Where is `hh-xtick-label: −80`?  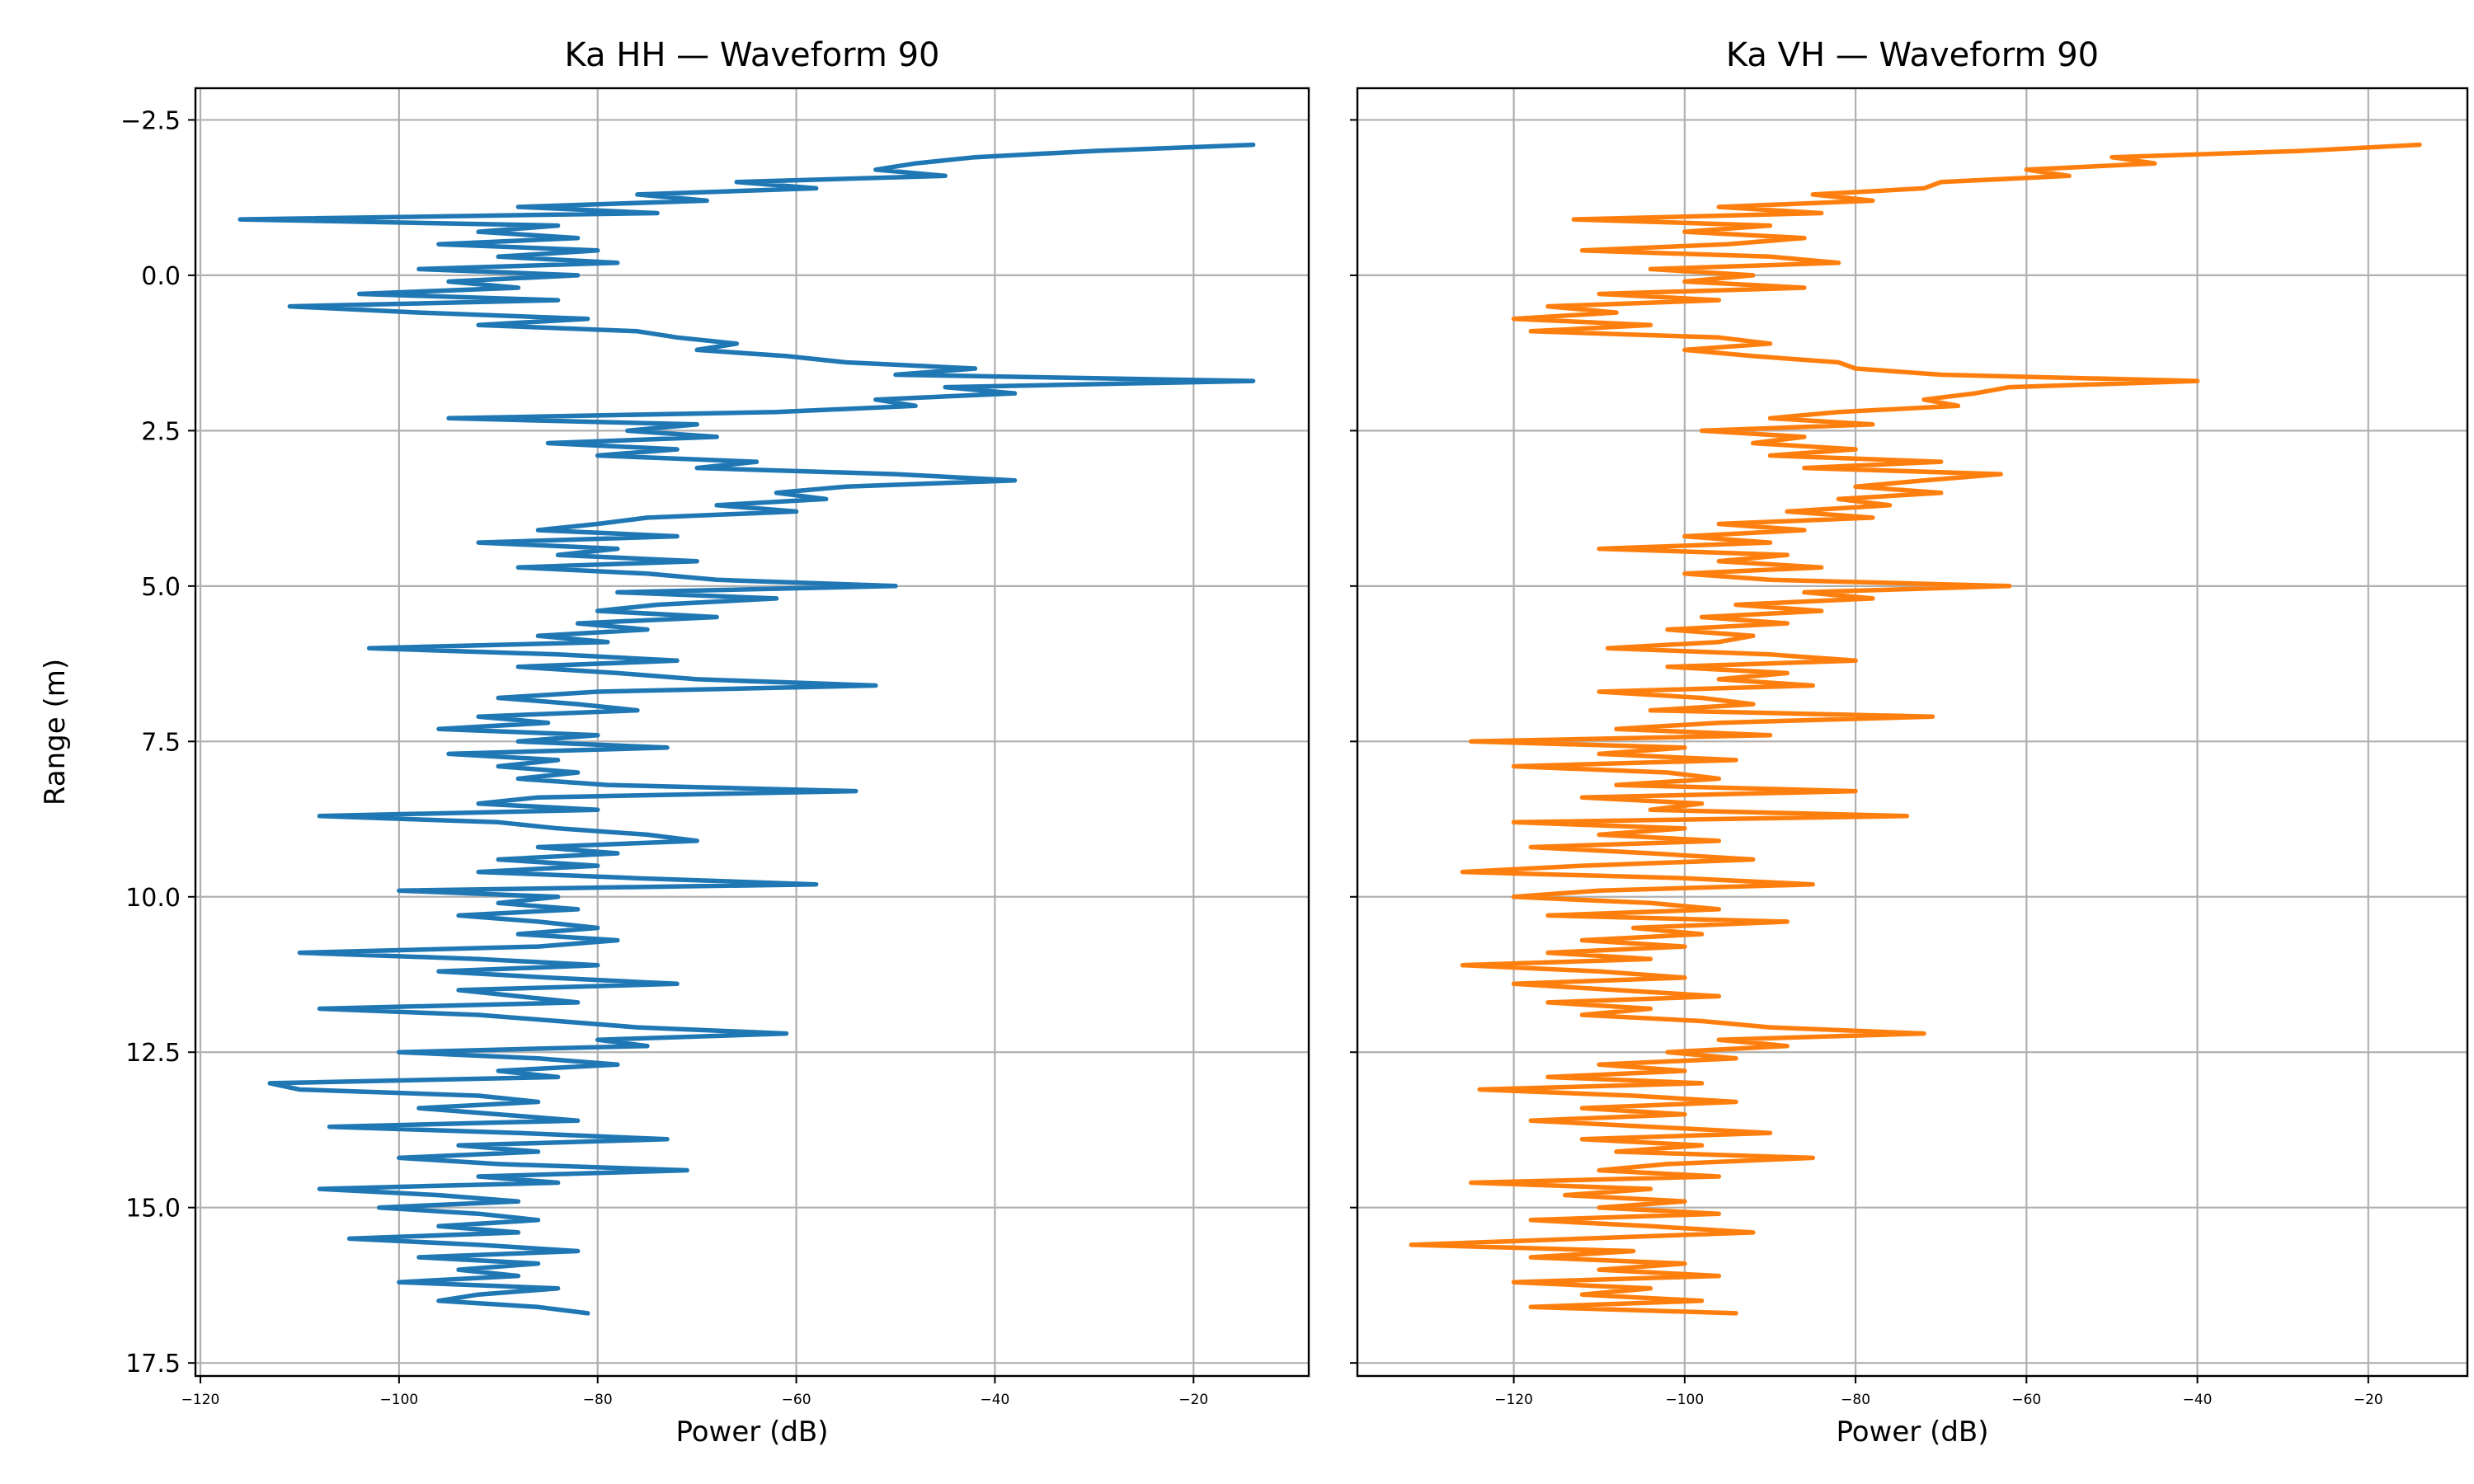 hh-xtick-label: −80 is located at coordinates (598, 1400).